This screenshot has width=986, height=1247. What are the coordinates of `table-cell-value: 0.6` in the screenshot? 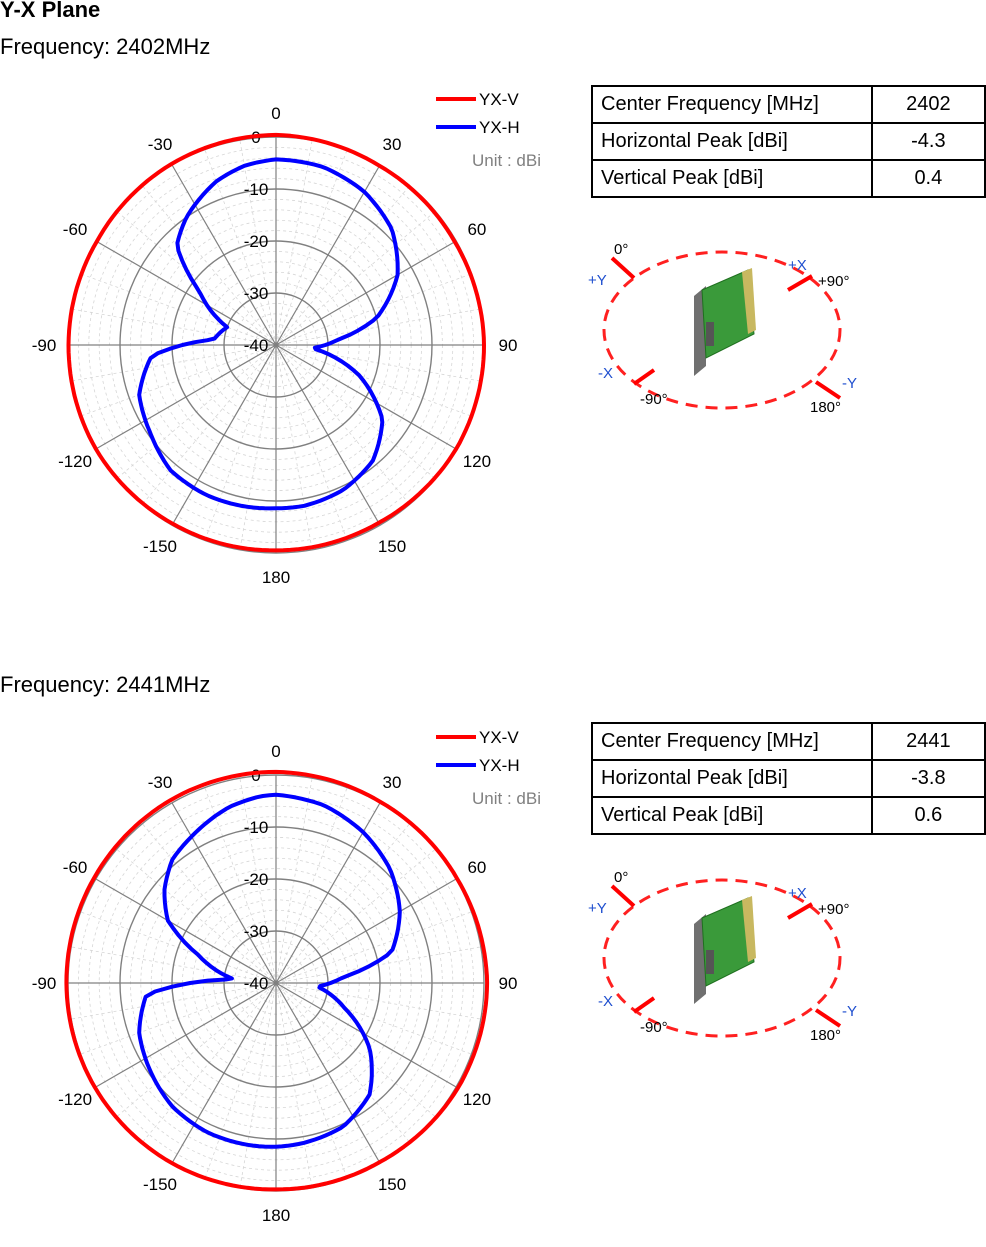 It's located at (928, 815).